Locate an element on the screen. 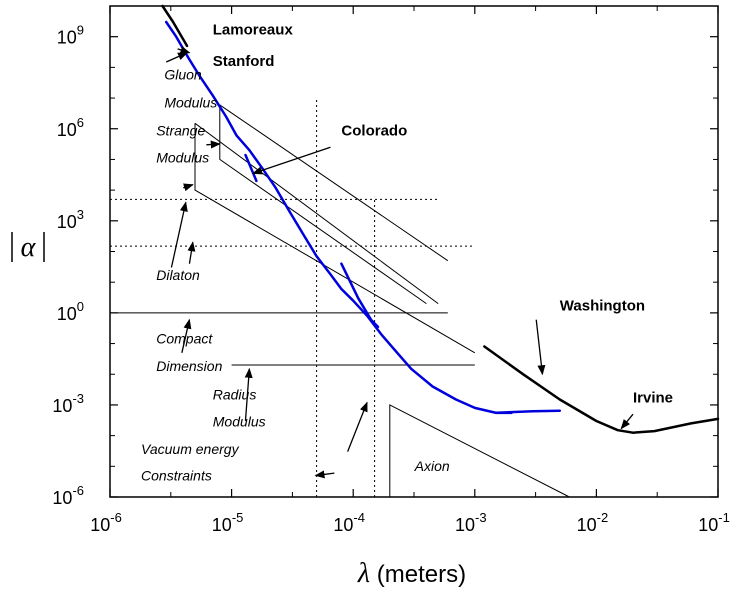 Image resolution: width=740 pixels, height=594 pixels. annotation-label: Colorado is located at coordinates (374, 131).